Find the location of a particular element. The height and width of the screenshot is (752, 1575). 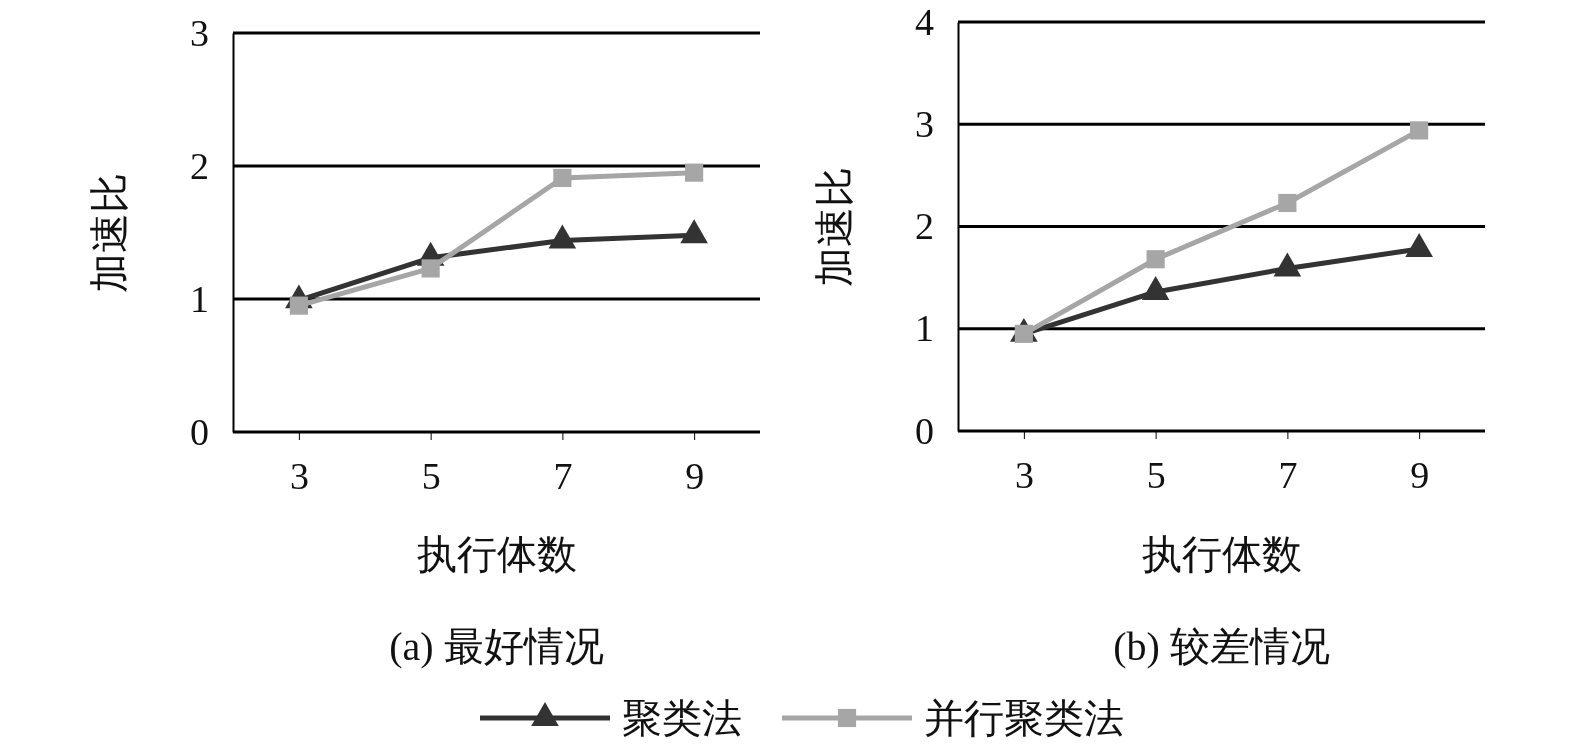

text: (a) 最好情况 is located at coordinates (496, 646).